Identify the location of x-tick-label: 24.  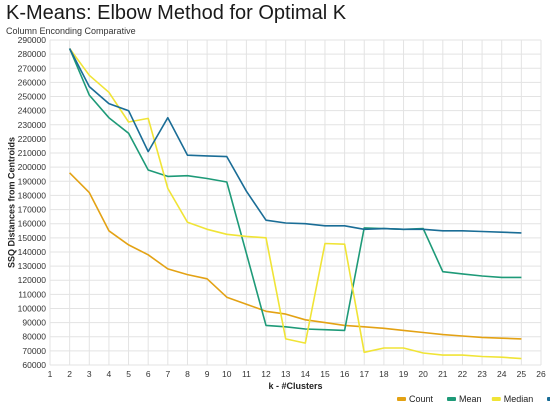
(502, 374).